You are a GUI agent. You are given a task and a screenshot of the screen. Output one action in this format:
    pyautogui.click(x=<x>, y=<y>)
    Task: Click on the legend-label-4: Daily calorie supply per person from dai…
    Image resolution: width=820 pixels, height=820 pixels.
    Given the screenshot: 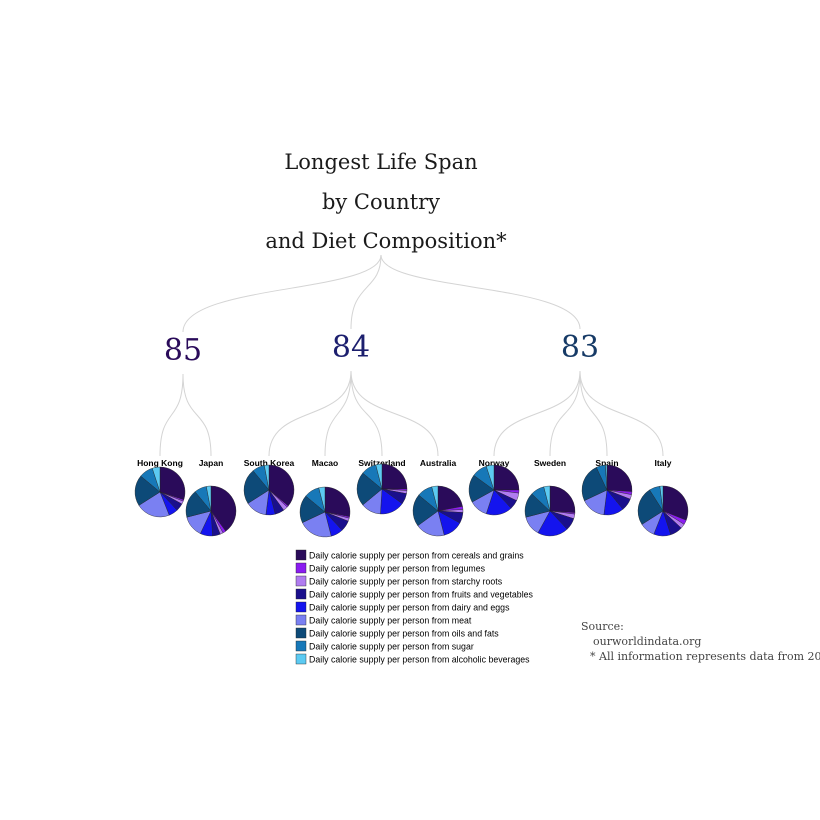 What is the action you would take?
    pyautogui.click(x=409, y=608)
    